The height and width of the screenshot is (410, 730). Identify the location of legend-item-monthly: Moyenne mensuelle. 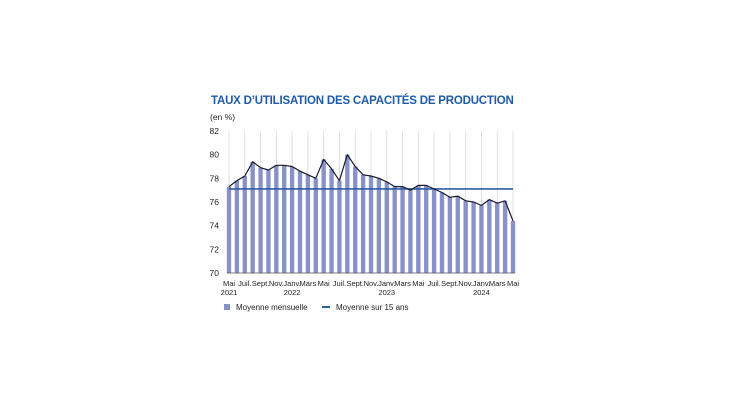
(266, 307).